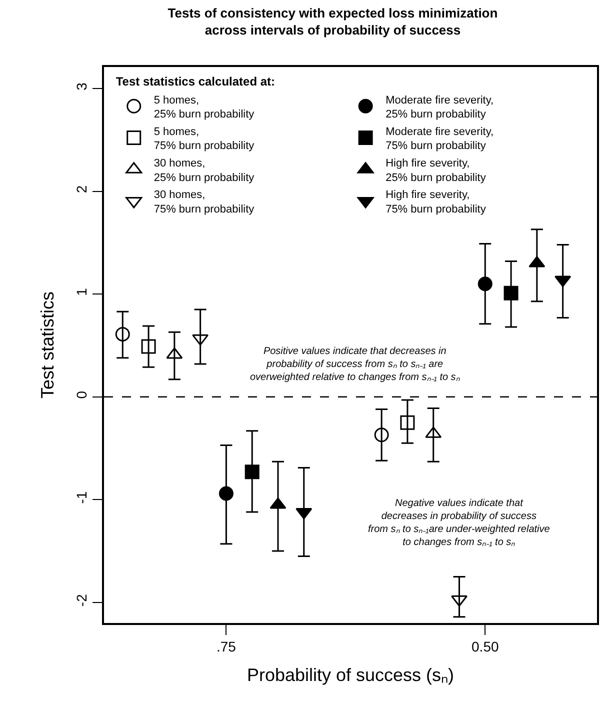  I want to click on y-tick-label: -1, so click(82, 497).